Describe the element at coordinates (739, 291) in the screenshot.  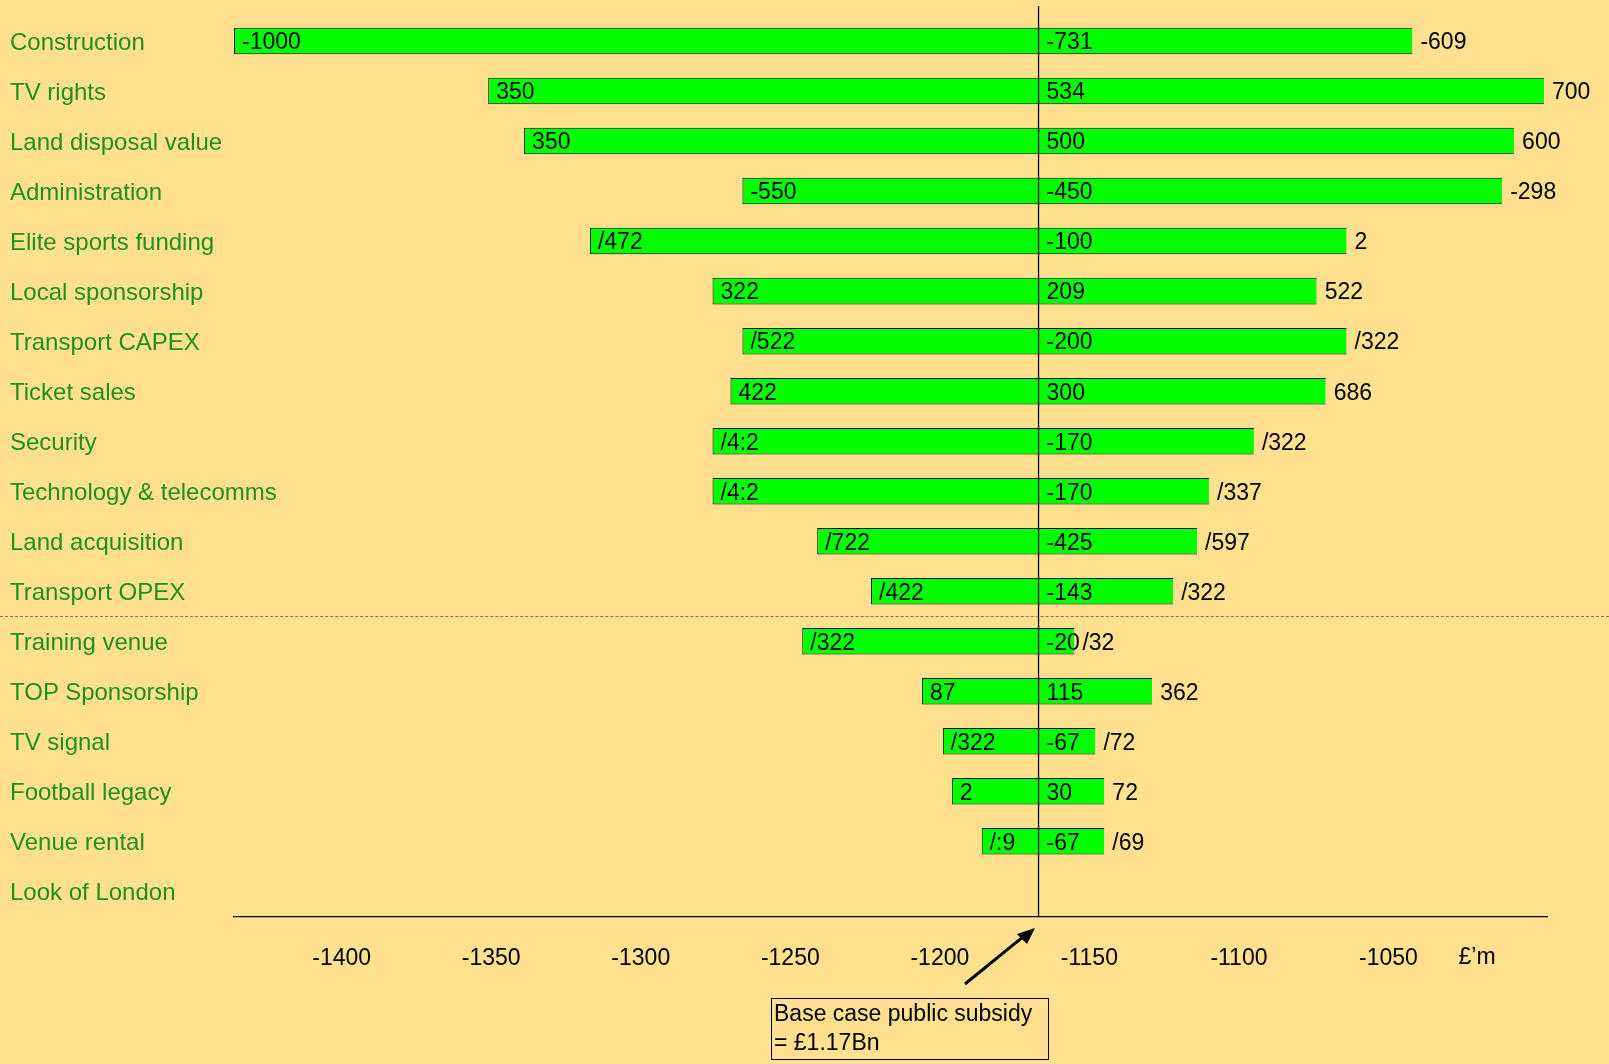
I see `annotation: 322` at that location.